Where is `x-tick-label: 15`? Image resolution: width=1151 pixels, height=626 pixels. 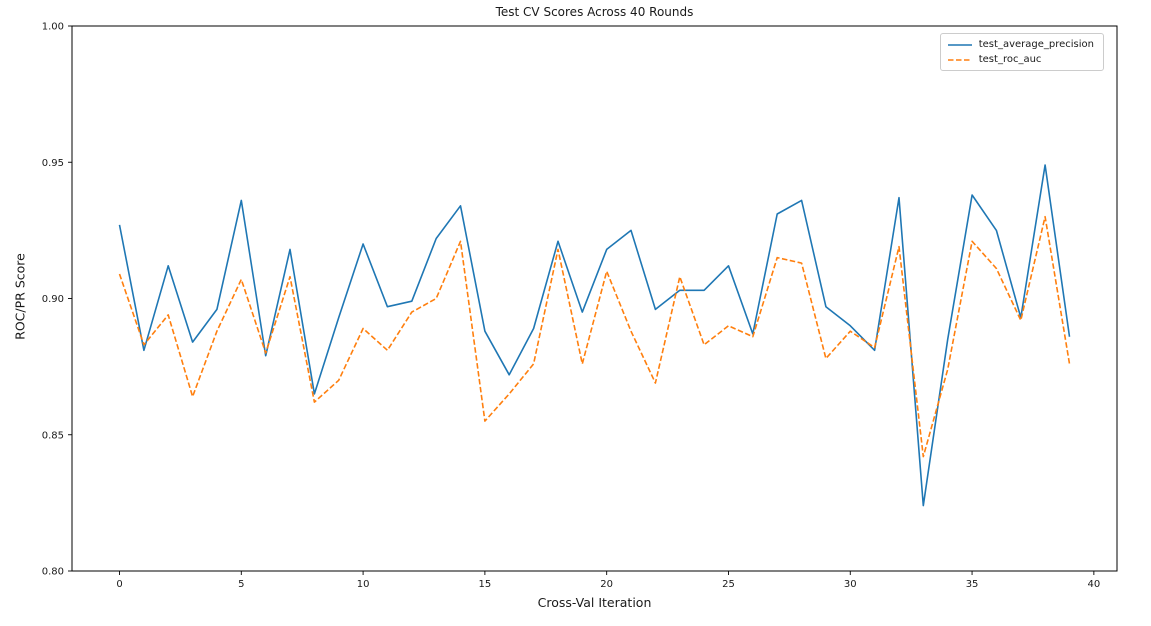 x-tick-label: 15 is located at coordinates (485, 584).